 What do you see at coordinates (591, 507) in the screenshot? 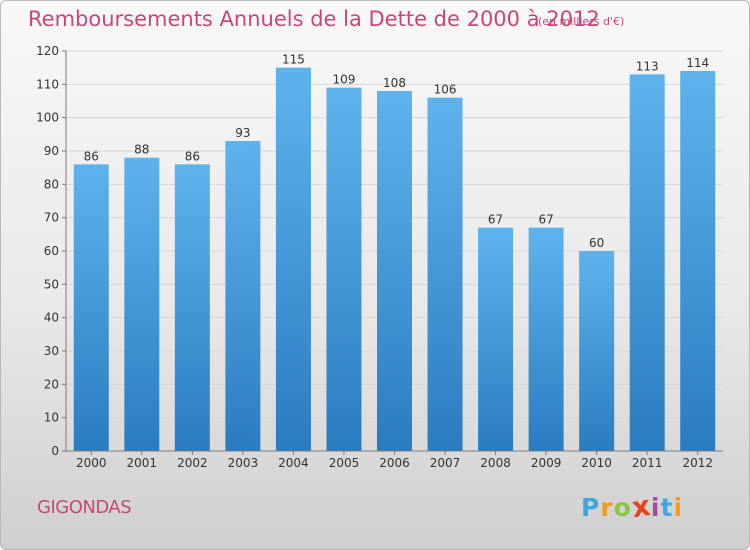
I see `logo-letter: P` at bounding box center [591, 507].